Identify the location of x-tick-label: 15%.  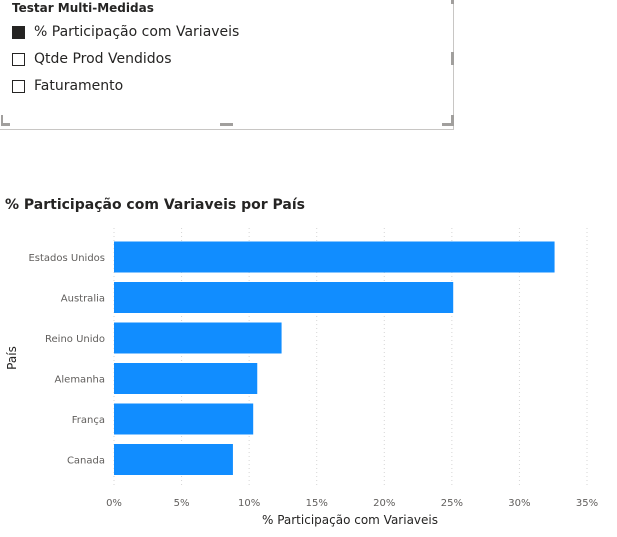
(317, 503).